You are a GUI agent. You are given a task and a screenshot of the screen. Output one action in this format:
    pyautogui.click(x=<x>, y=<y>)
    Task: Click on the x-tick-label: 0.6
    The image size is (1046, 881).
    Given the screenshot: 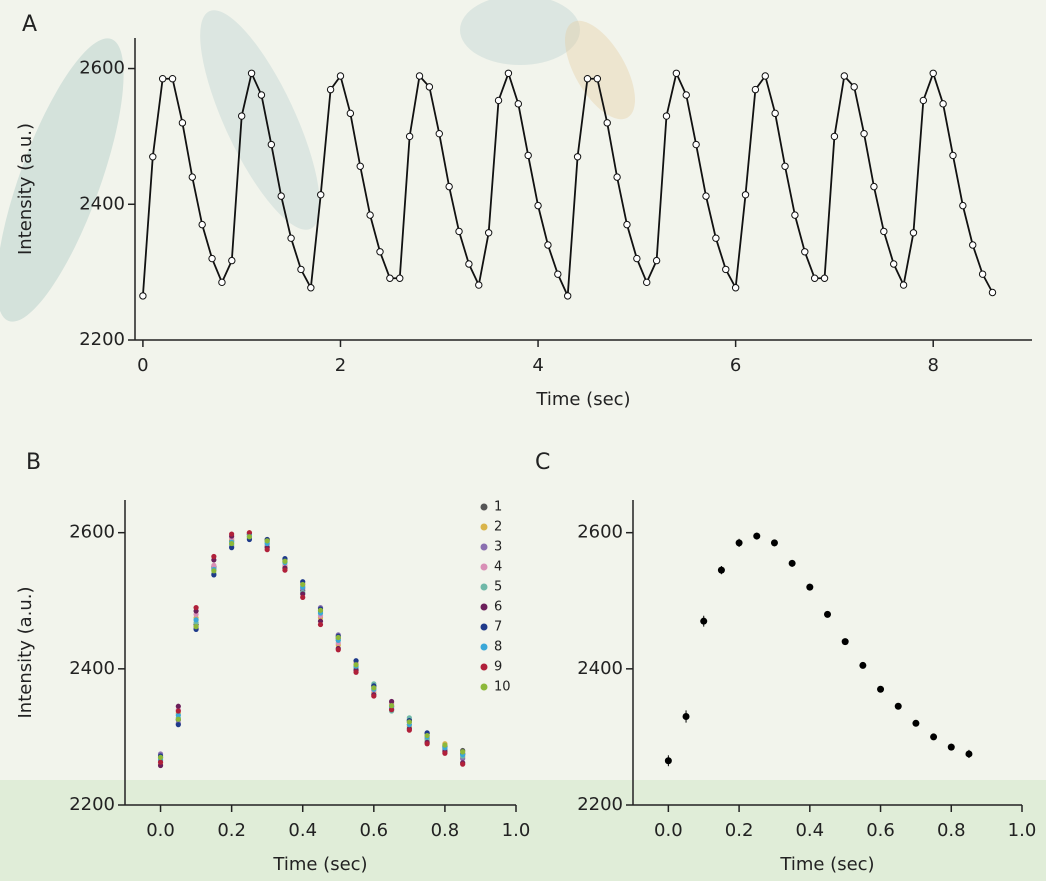 What is the action you would take?
    pyautogui.click(x=373, y=830)
    